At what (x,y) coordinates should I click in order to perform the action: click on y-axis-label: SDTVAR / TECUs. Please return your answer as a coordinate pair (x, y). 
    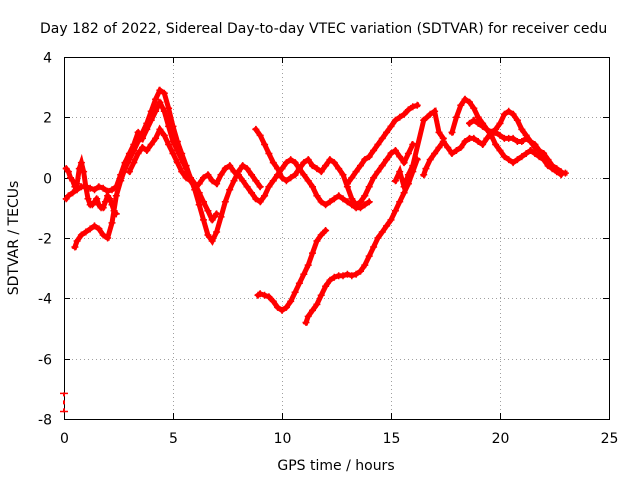
    Looking at the image, I should click on (14, 238).